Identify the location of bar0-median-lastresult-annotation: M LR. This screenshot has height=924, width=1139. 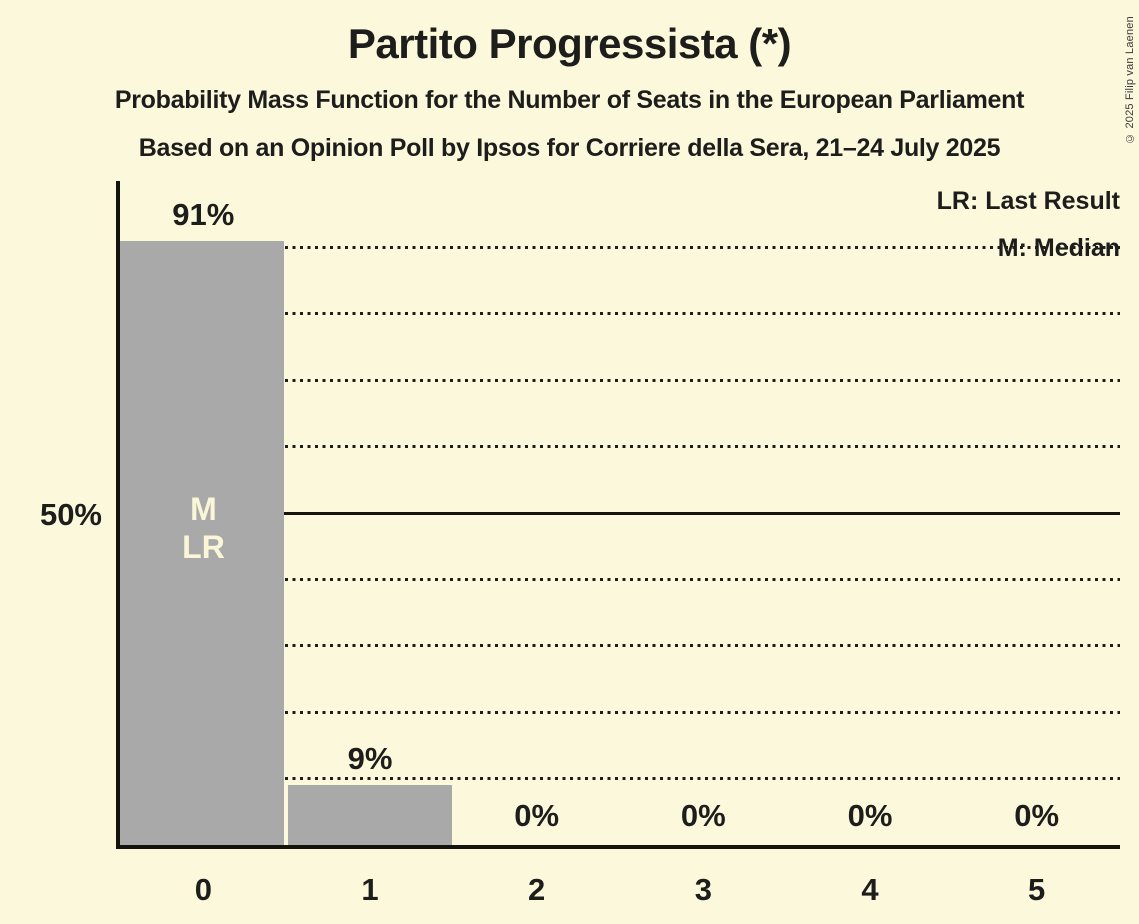
(203, 528).